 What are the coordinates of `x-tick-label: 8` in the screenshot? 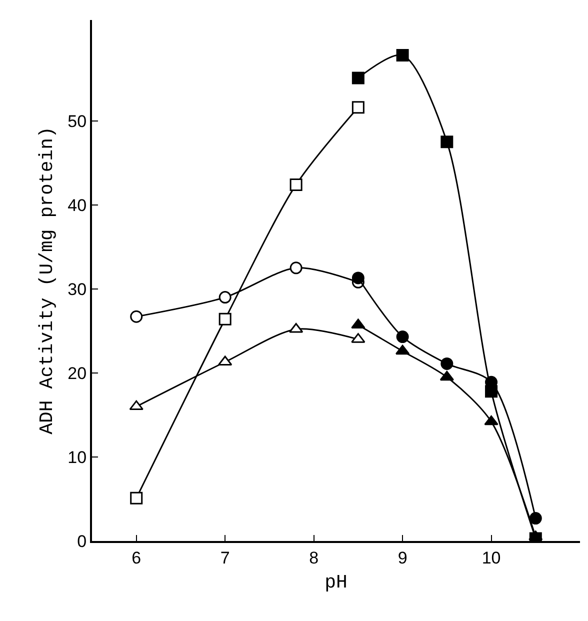 It's located at (314, 558).